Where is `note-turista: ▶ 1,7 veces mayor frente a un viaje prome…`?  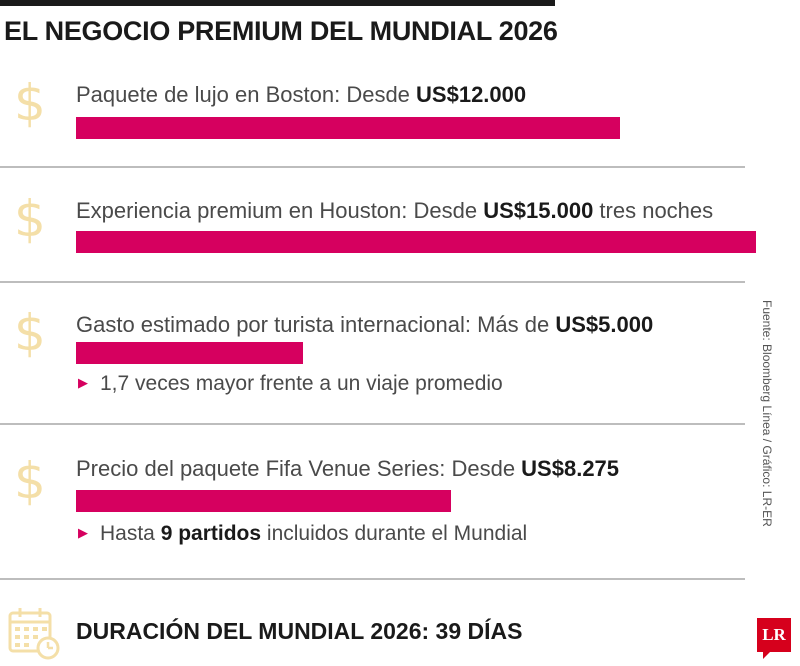 note-turista: ▶ 1,7 veces mayor frente a un viaje prome… is located at coordinates (290, 383).